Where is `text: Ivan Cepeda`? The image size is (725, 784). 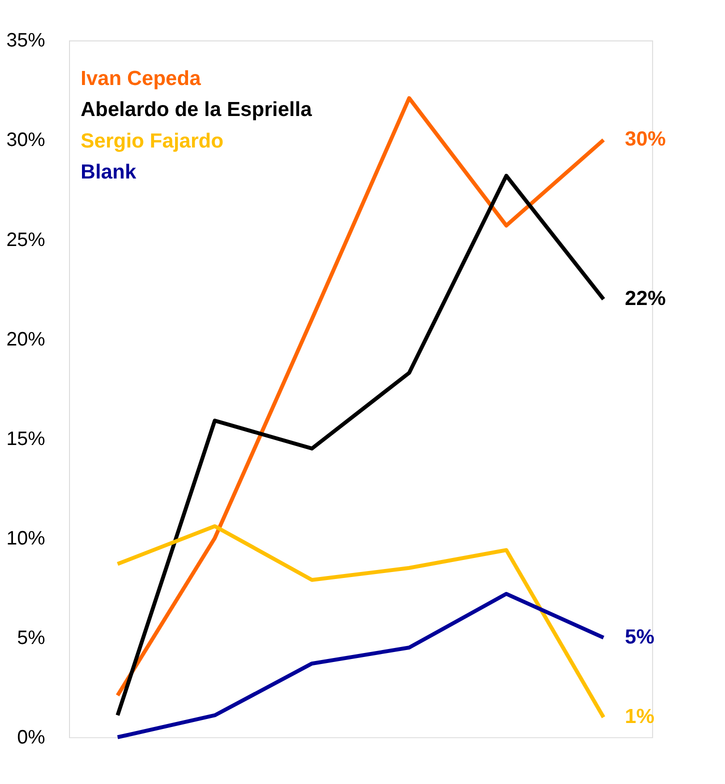 text: Ivan Cepeda is located at coordinates (141, 79).